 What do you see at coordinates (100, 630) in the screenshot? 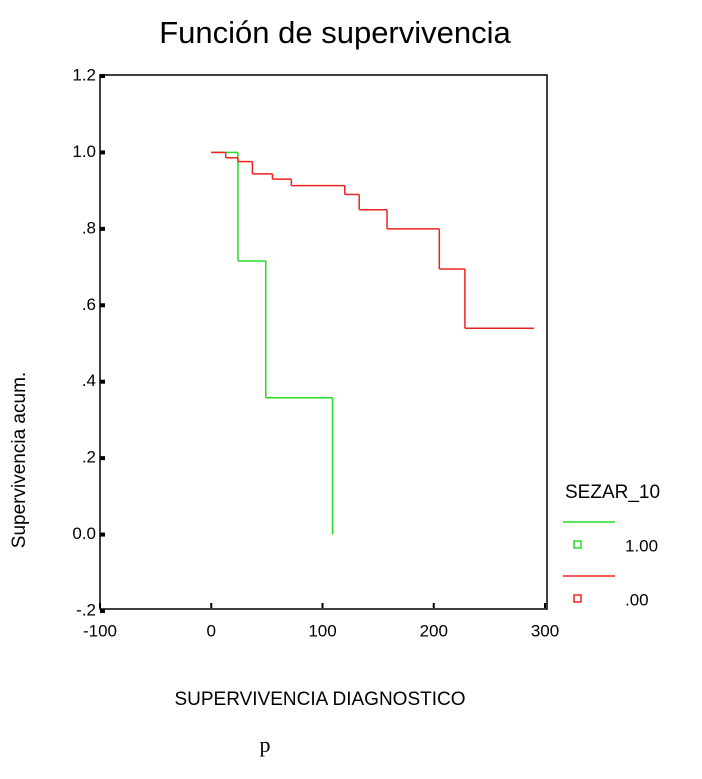
I see `x-tick-label: -100` at bounding box center [100, 630].